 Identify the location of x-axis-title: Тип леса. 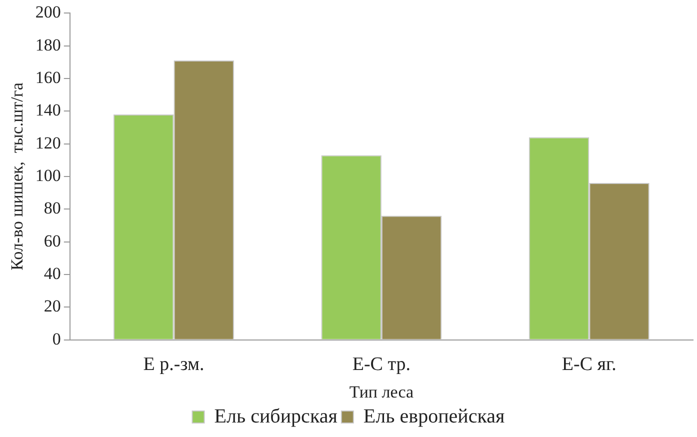
(381, 392).